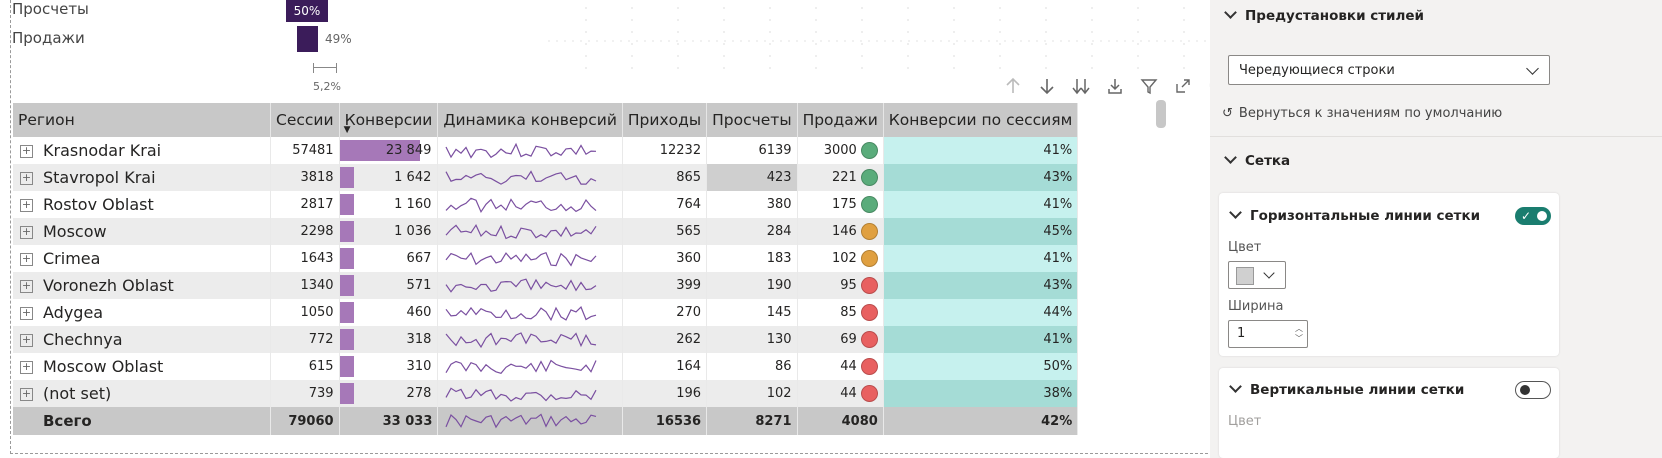 The height and width of the screenshot is (458, 1662). I want to click on arrivals-cell: 399, so click(665, 285).